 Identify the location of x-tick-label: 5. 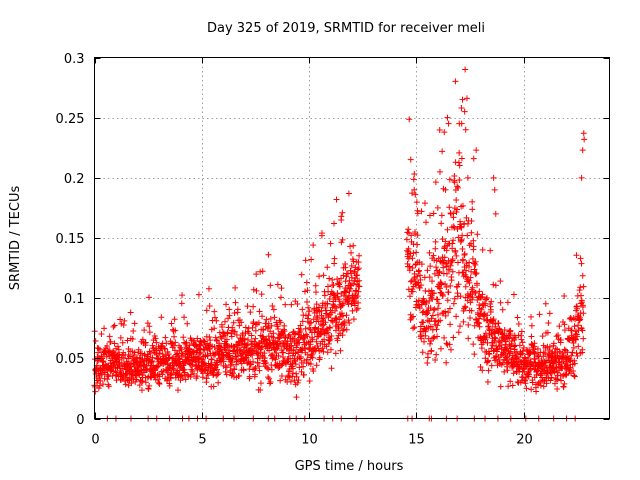
(202, 440).